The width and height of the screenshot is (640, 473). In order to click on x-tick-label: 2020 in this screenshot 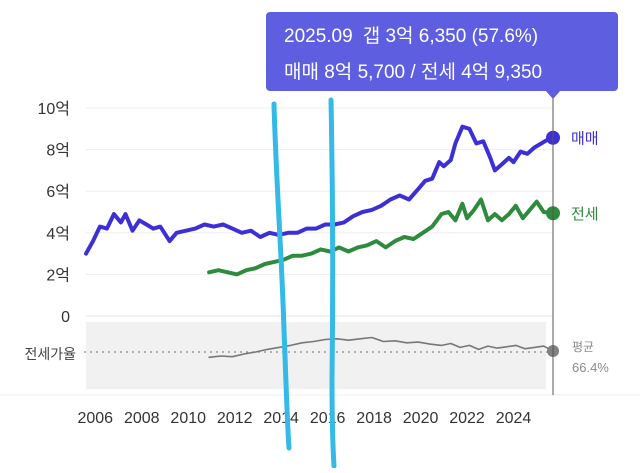, I will do `click(421, 418)`.